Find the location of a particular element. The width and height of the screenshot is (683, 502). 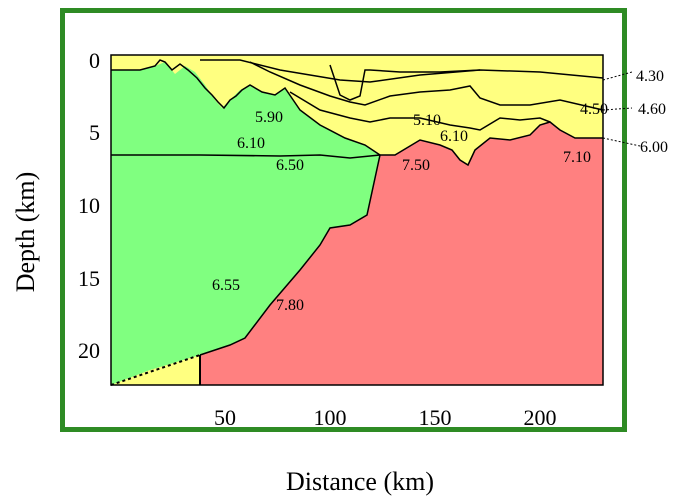

velocity-label: 7.50 is located at coordinates (416, 165).